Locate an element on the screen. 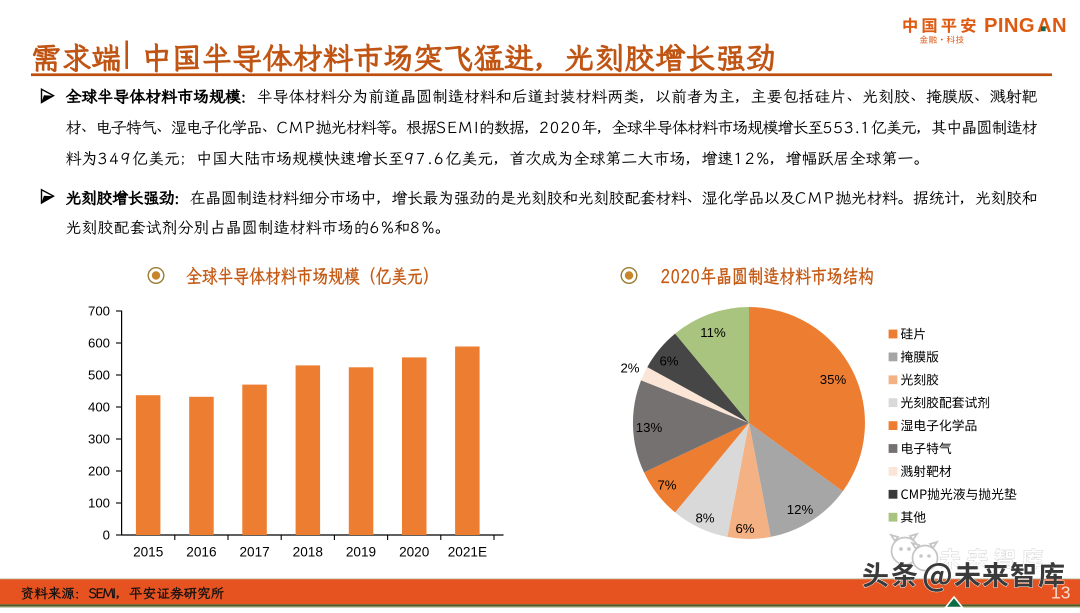 The image size is (1080, 613). svg-text: 2017 is located at coordinates (254, 552).